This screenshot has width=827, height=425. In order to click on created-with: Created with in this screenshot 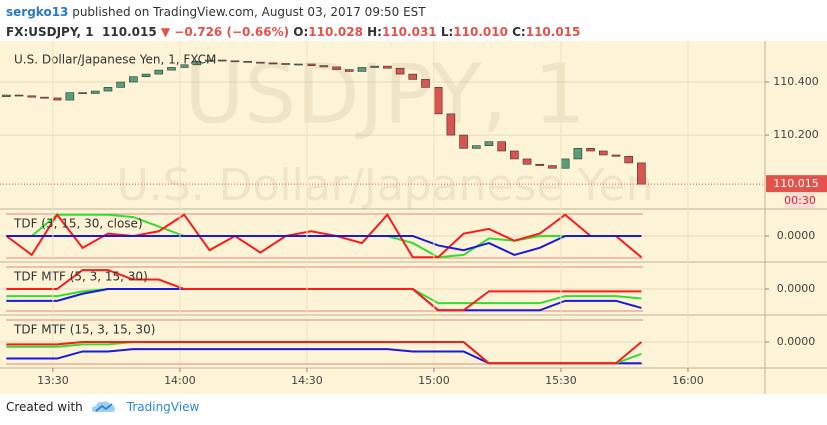, I will do `click(44, 407)`.